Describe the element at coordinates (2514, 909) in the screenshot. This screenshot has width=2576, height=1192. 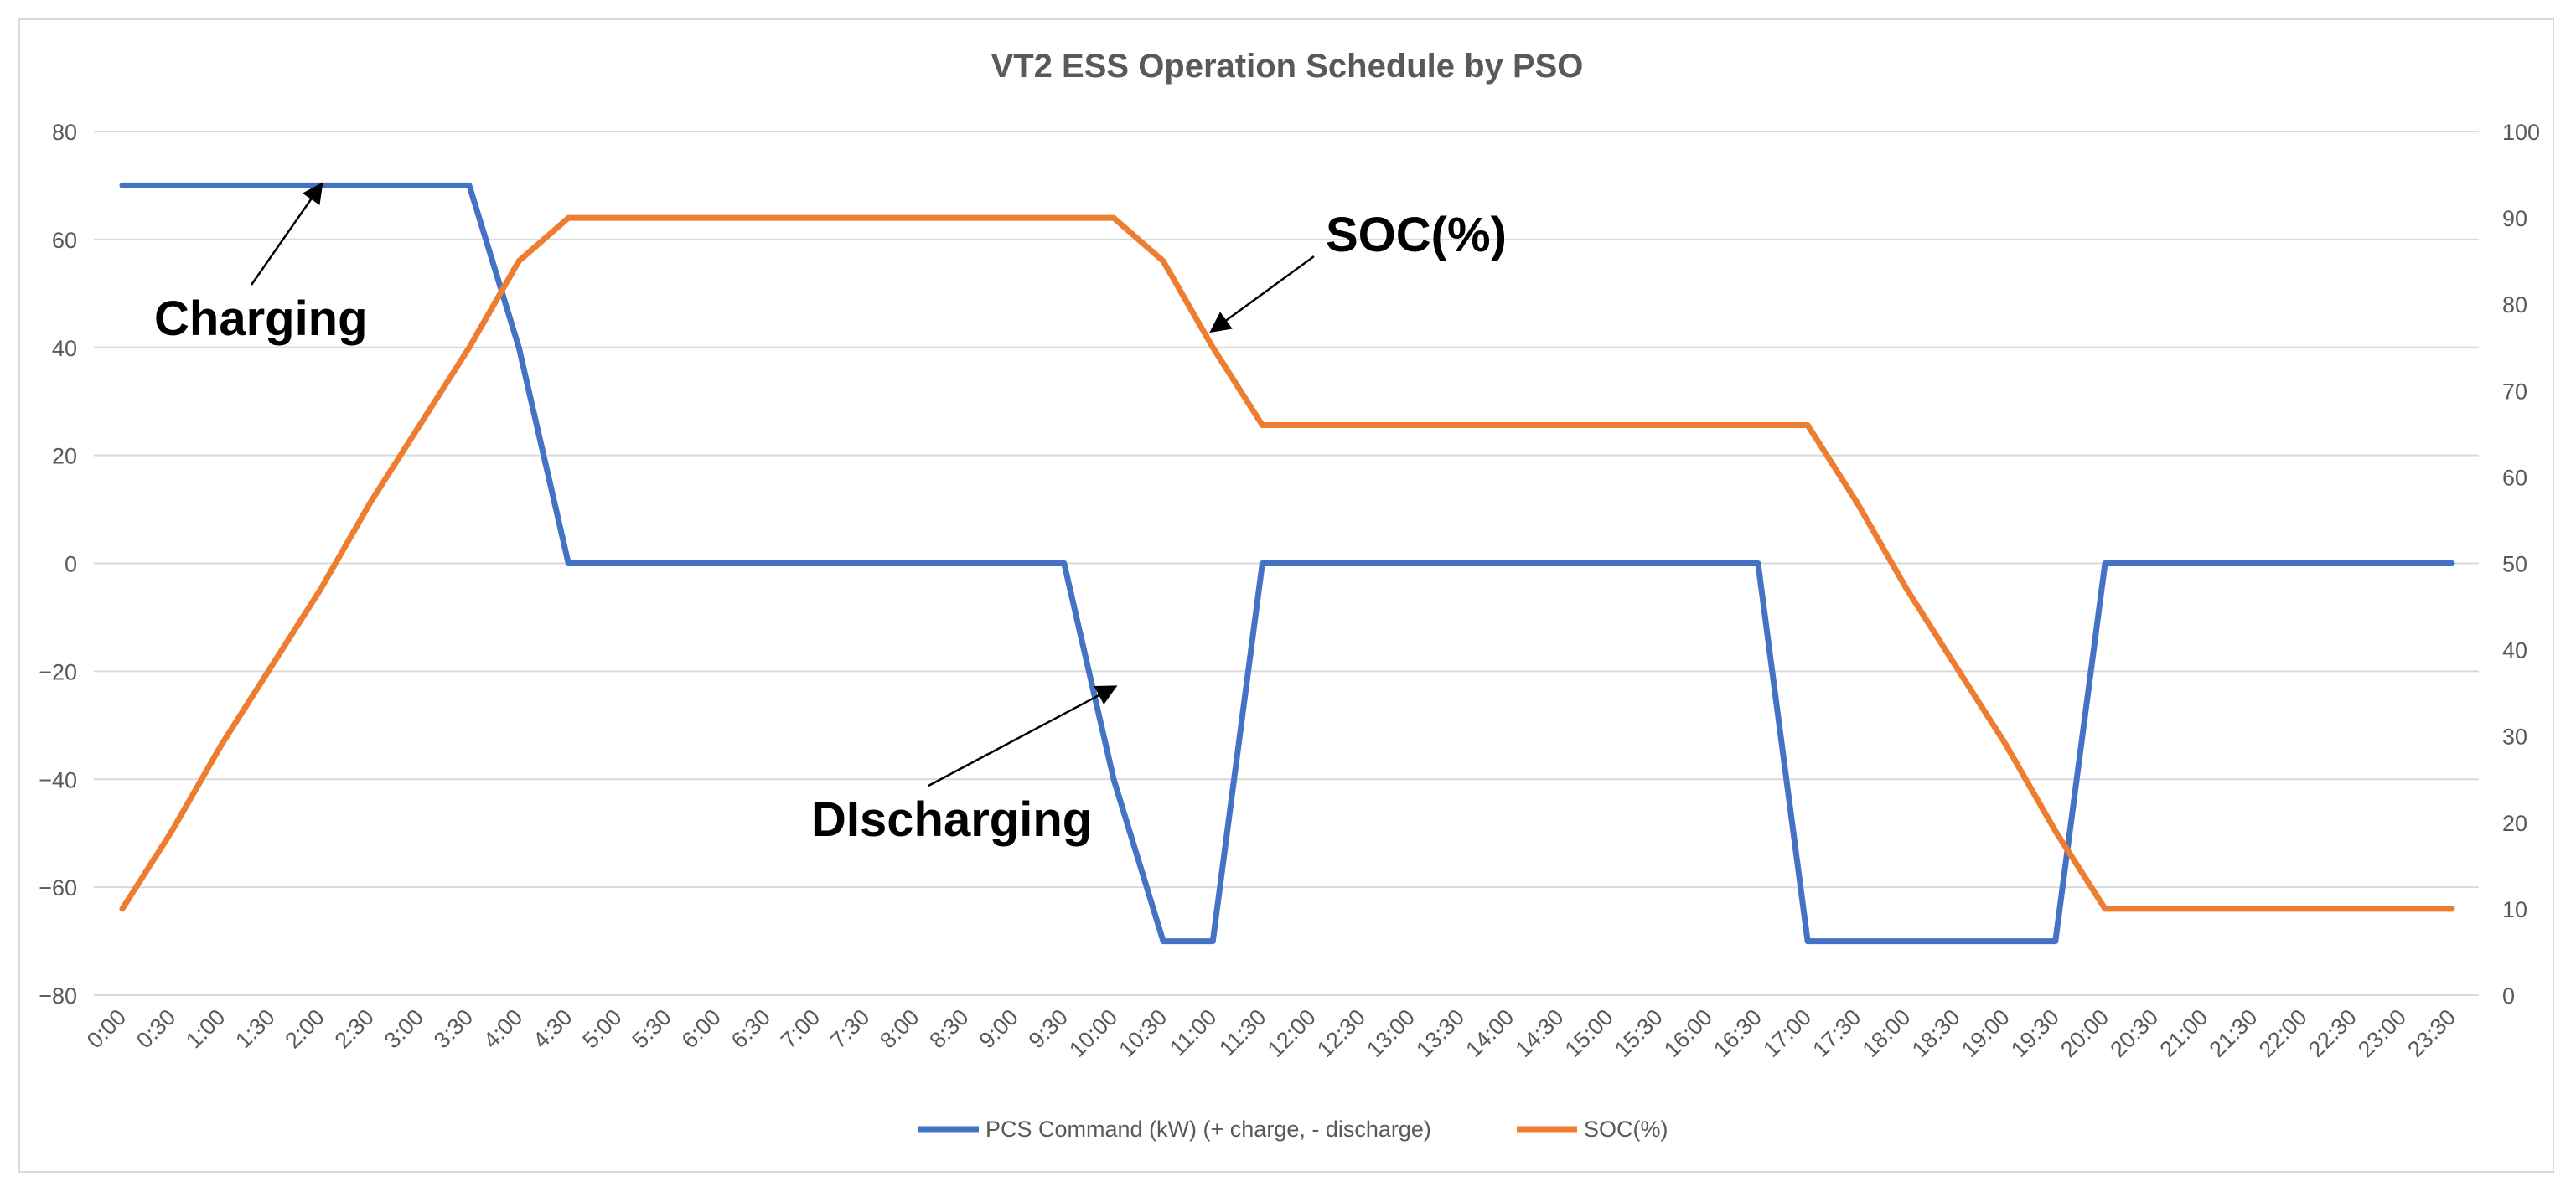
I see `right-axis-tick-label: 10` at that location.